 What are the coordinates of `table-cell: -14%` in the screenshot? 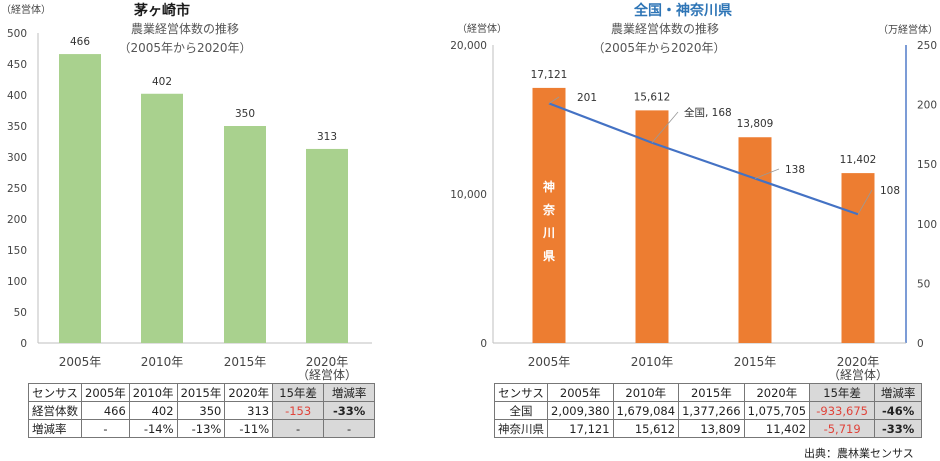 It's located at (153, 428).